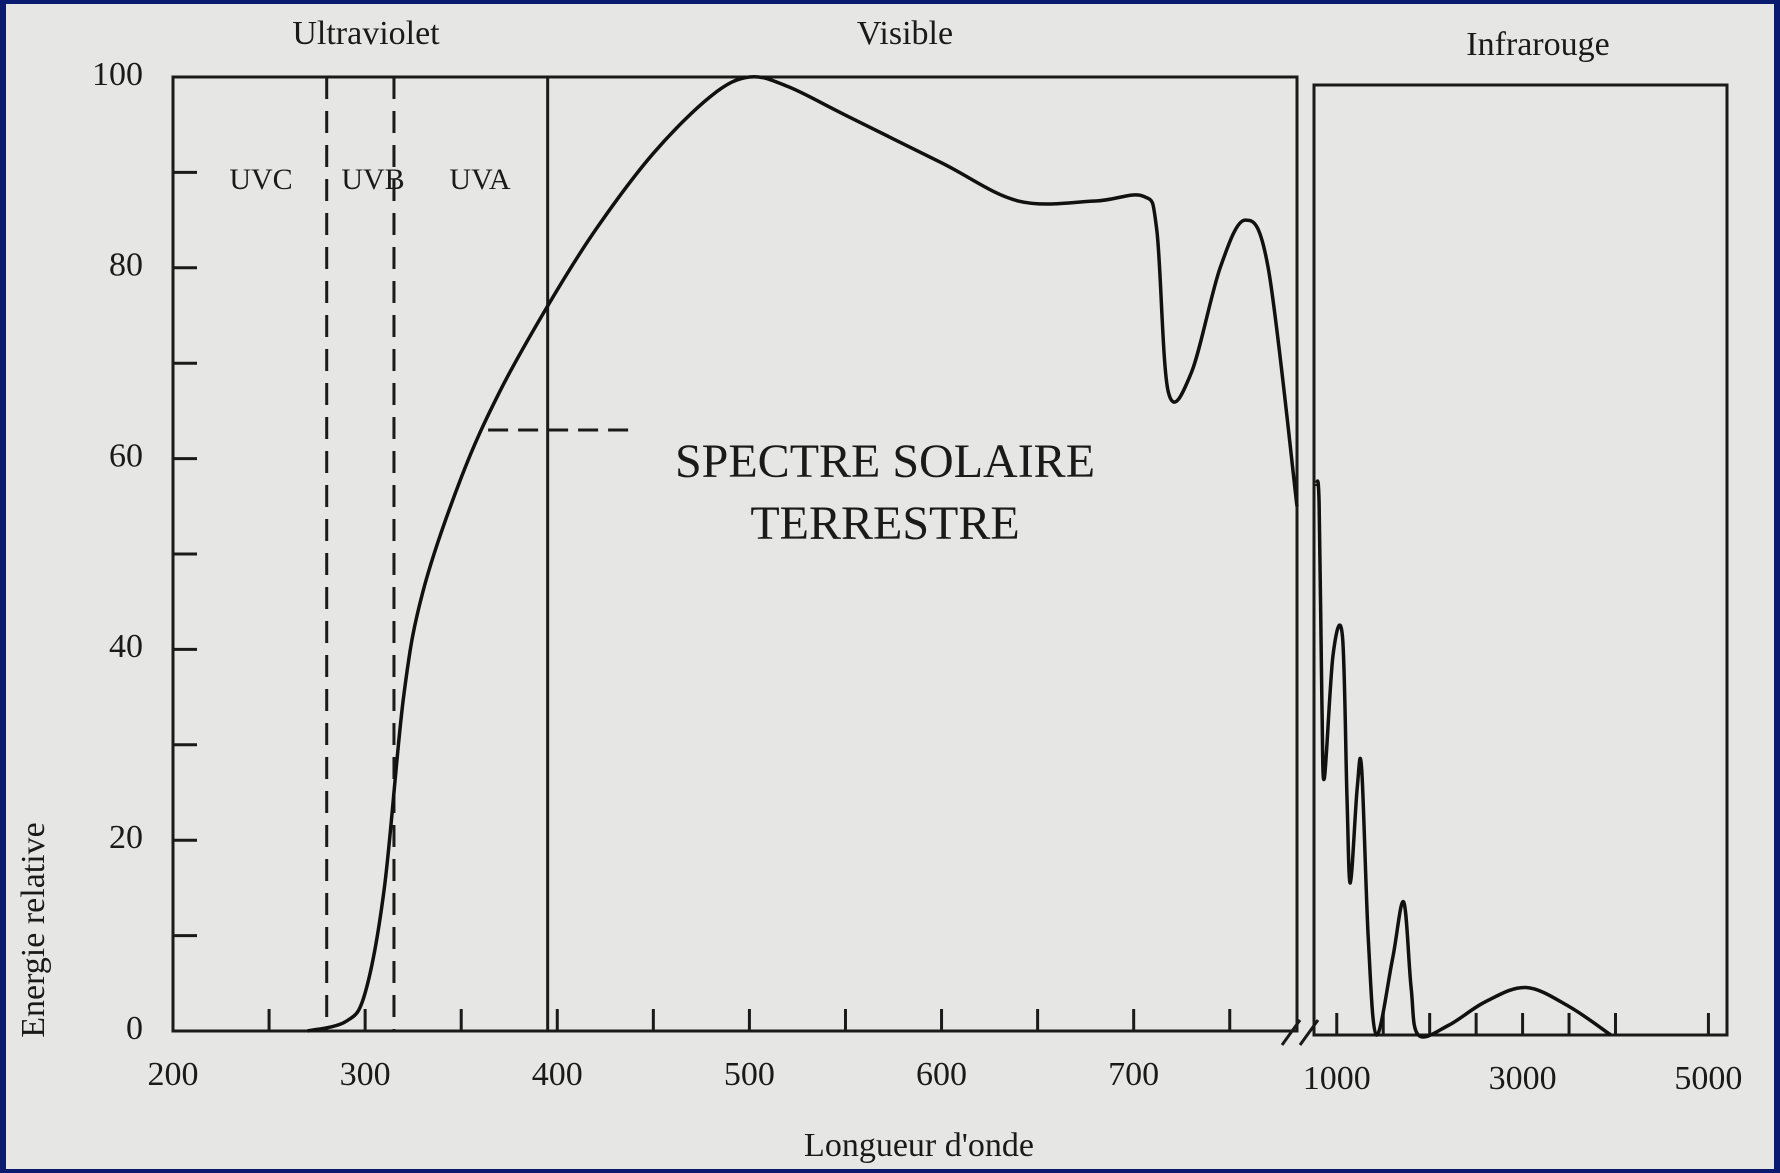 This screenshot has width=1780, height=1173. I want to click on region-label: UVC, so click(260, 179).